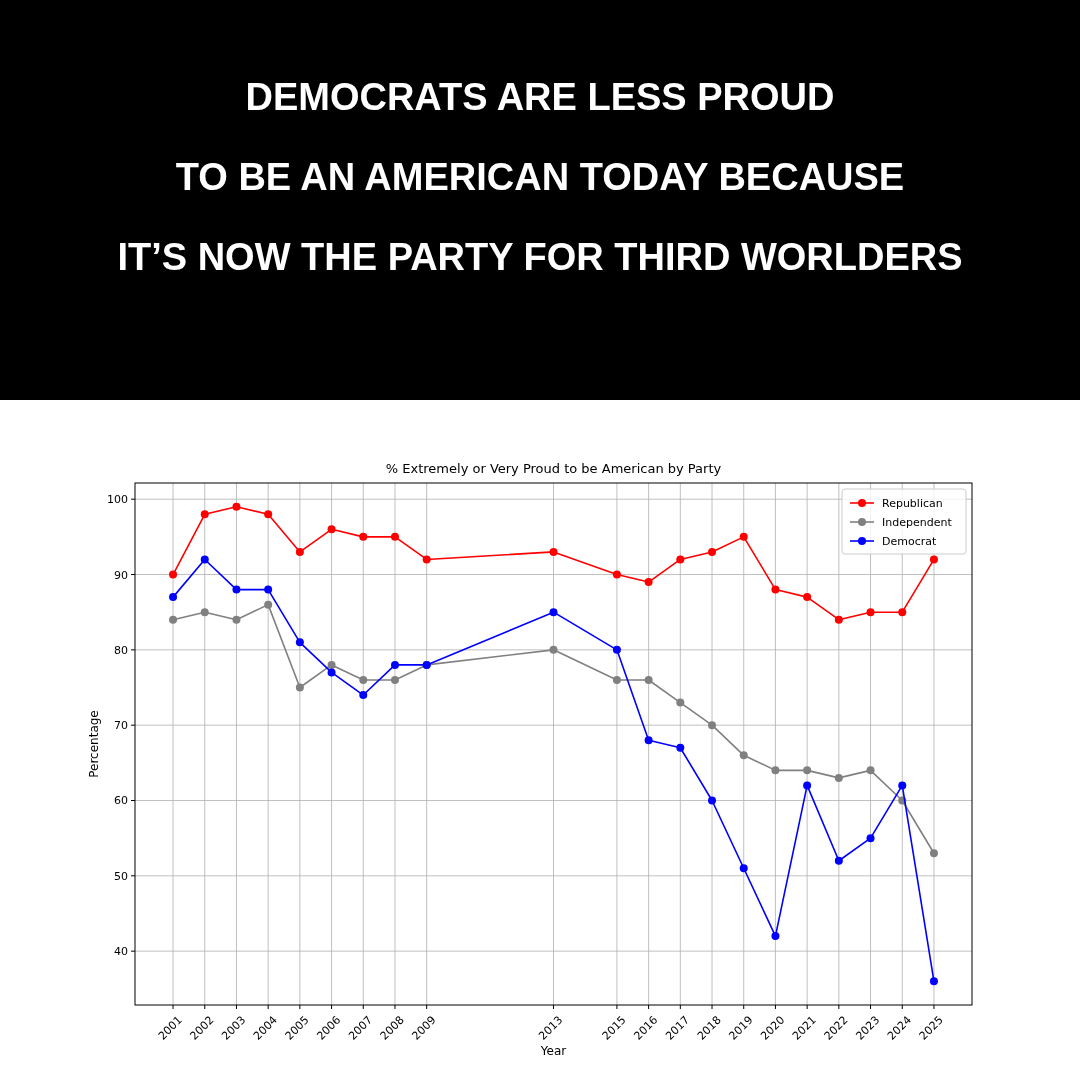 This screenshot has height=1080, width=1080. I want to click on y-tick-label: 90, so click(121, 575).